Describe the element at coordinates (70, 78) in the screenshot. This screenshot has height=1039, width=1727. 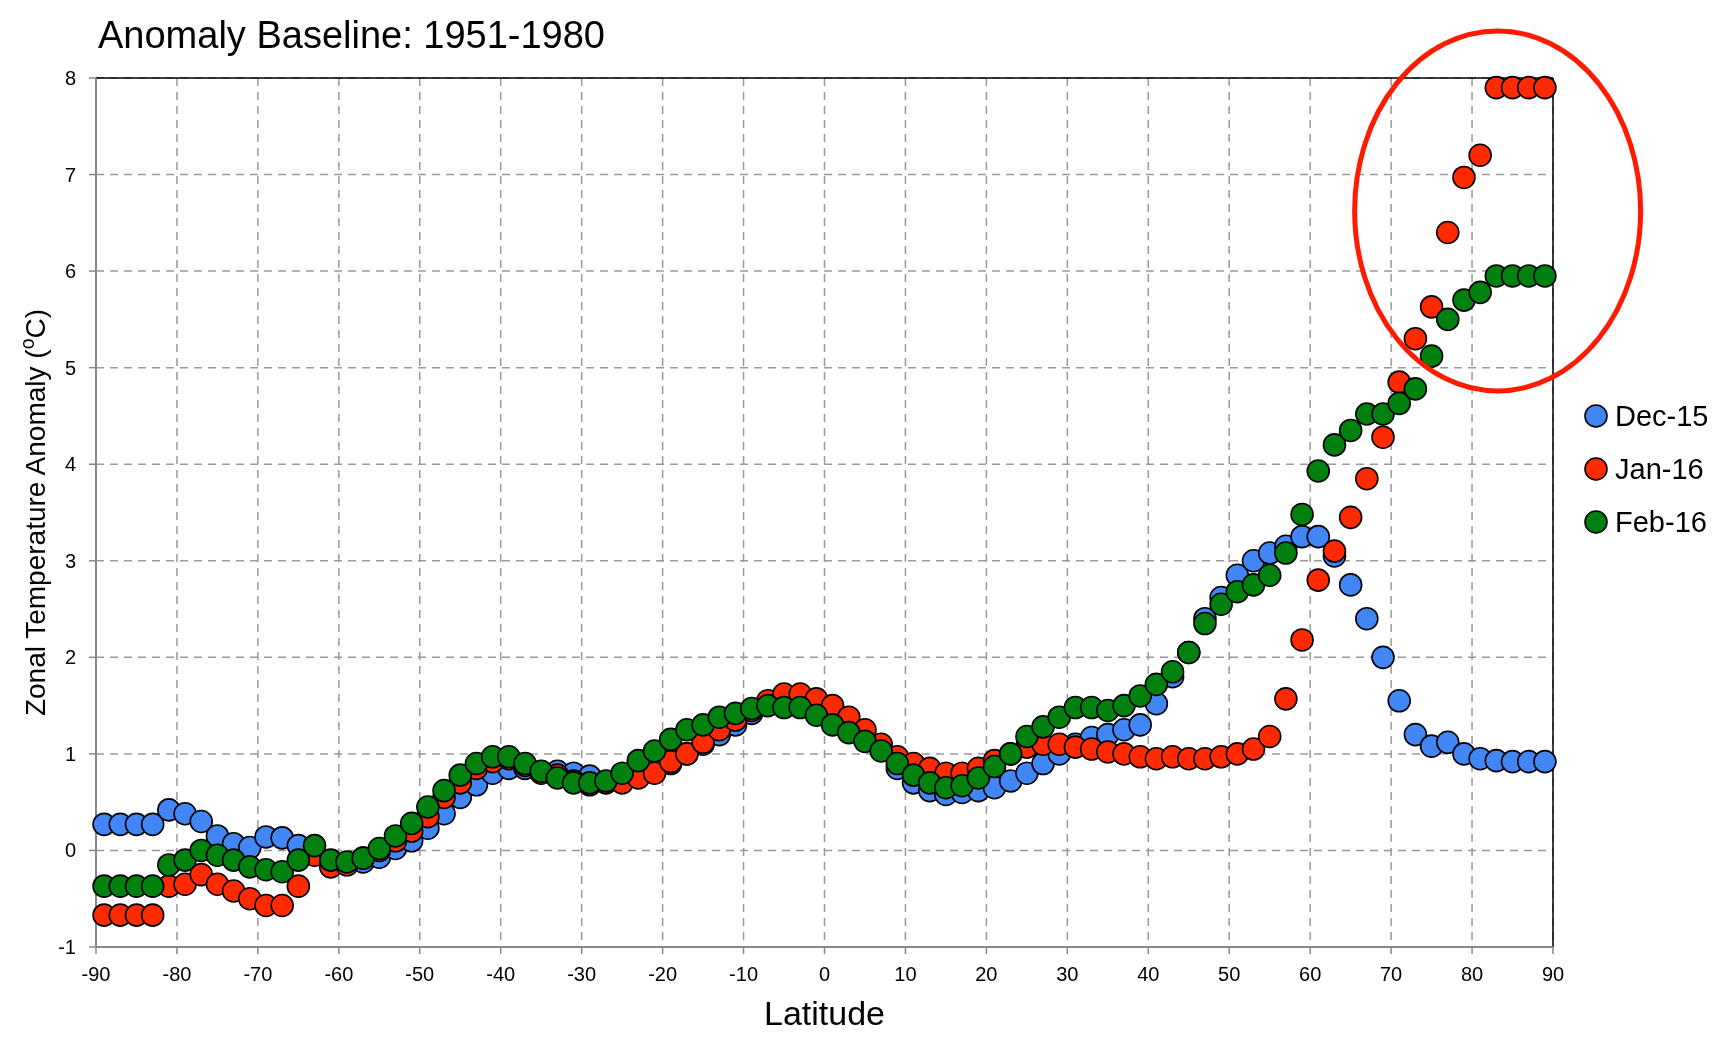
I see `y-tick-label: 8` at that location.